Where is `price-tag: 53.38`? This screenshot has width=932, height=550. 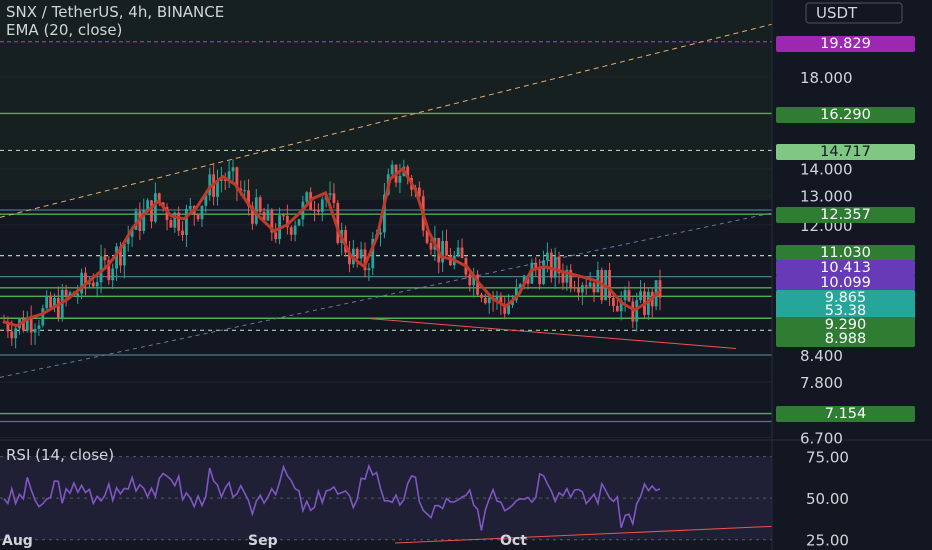 price-tag: 53.38 is located at coordinates (845, 311).